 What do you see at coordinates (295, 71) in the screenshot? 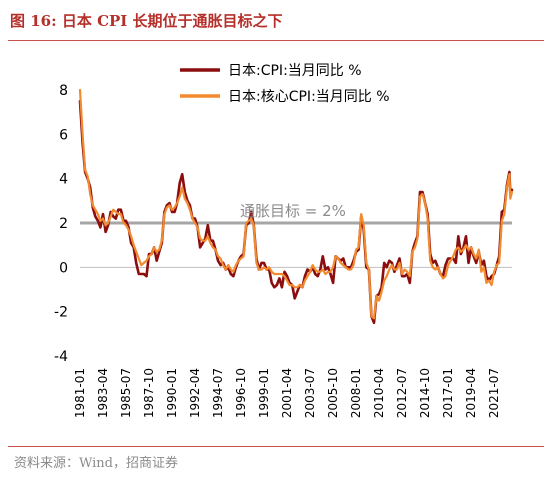
I see `legend-label: 日本:CPI:当月同比 %` at bounding box center [295, 71].